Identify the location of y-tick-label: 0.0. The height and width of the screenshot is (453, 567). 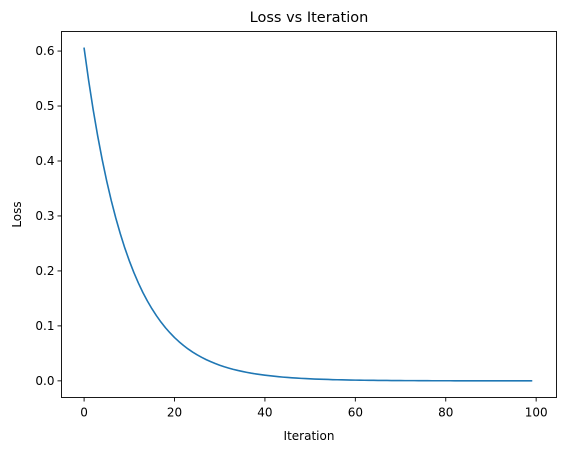
(44, 381).